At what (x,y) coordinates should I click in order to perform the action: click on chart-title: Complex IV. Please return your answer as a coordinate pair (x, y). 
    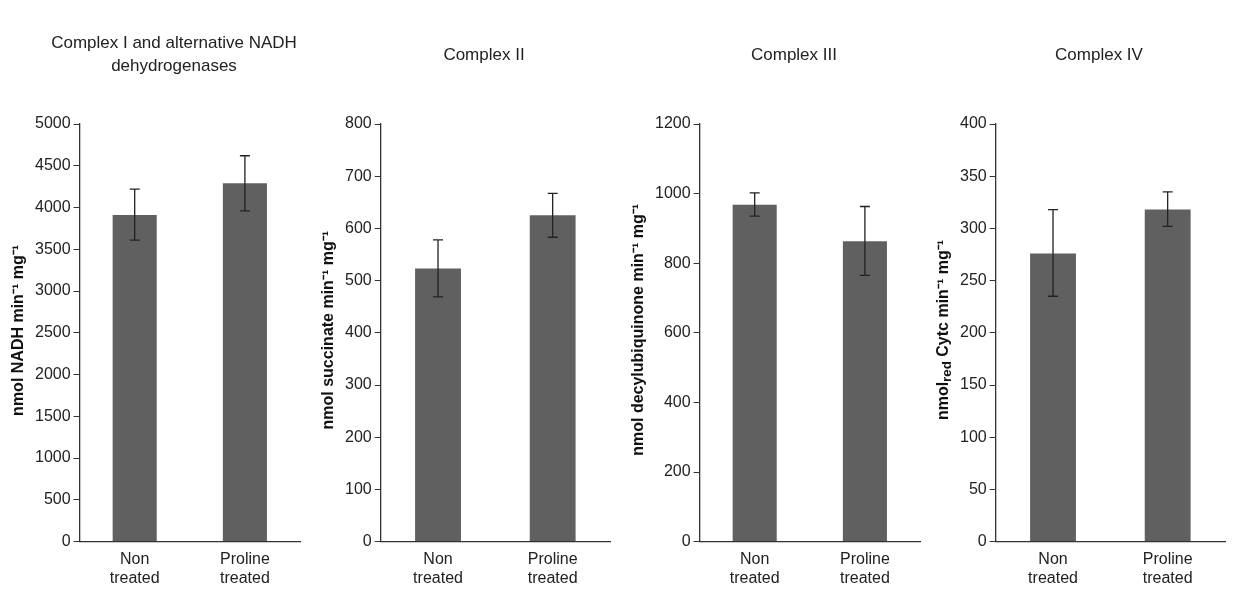
    Looking at the image, I should click on (1099, 54).